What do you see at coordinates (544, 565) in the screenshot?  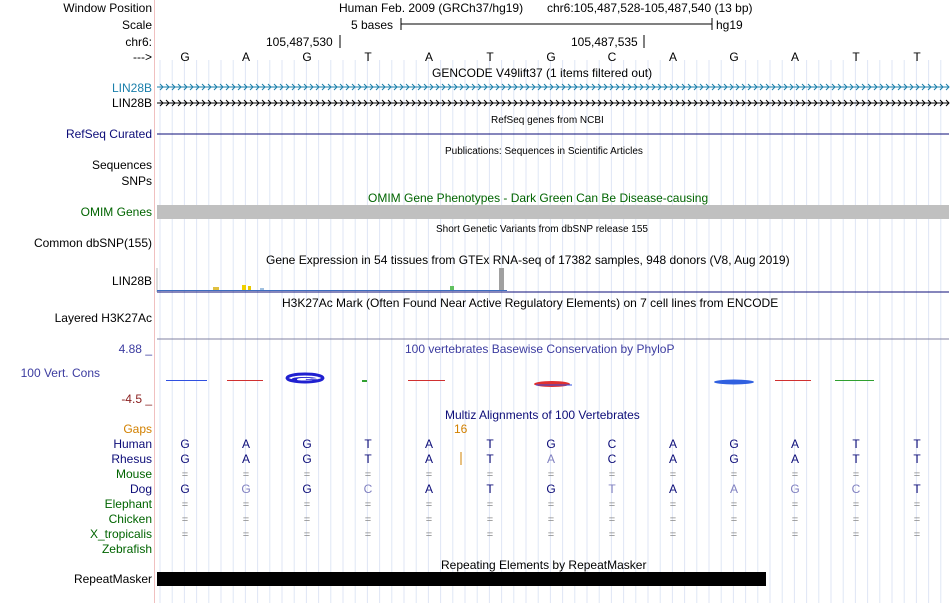 I see `track-title-repeatmasker: Repeating Elements by RepeatMasker` at bounding box center [544, 565].